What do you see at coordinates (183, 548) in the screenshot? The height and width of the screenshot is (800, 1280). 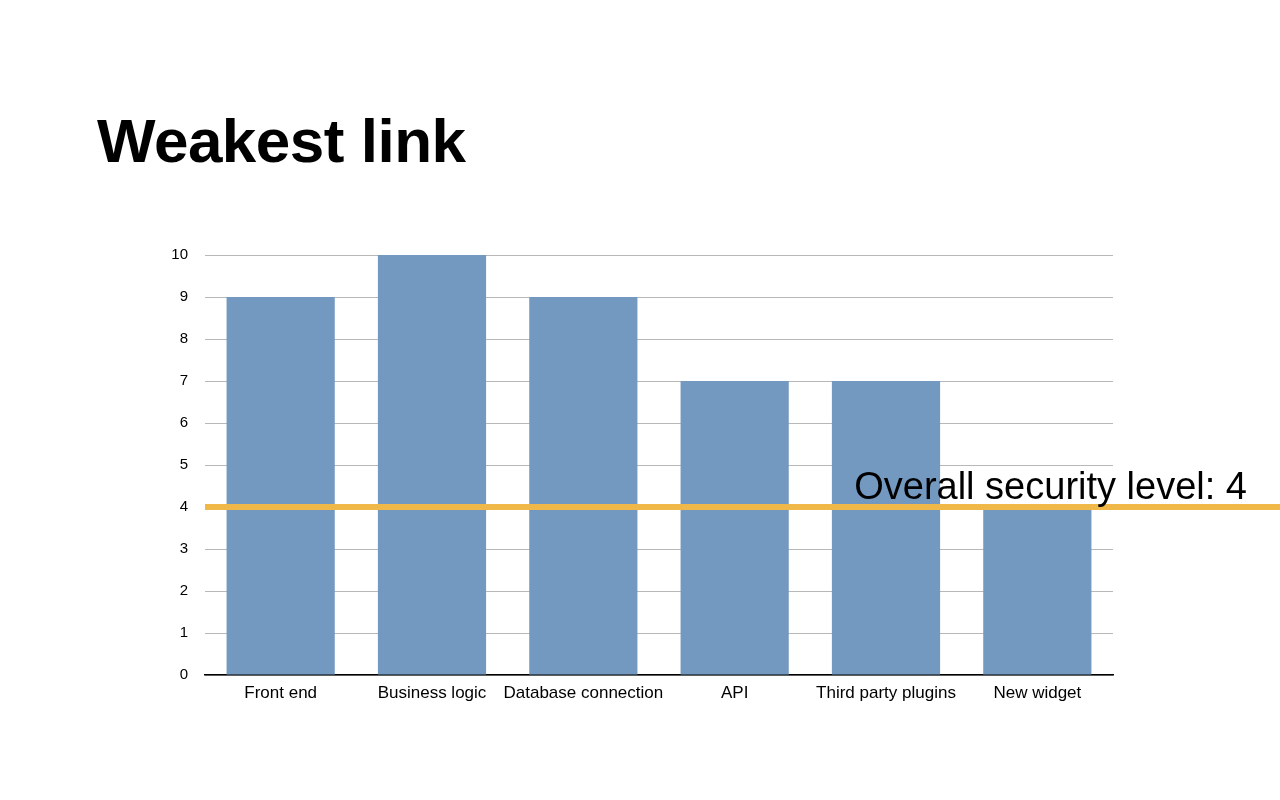 I see `y-tick-label: 3` at bounding box center [183, 548].